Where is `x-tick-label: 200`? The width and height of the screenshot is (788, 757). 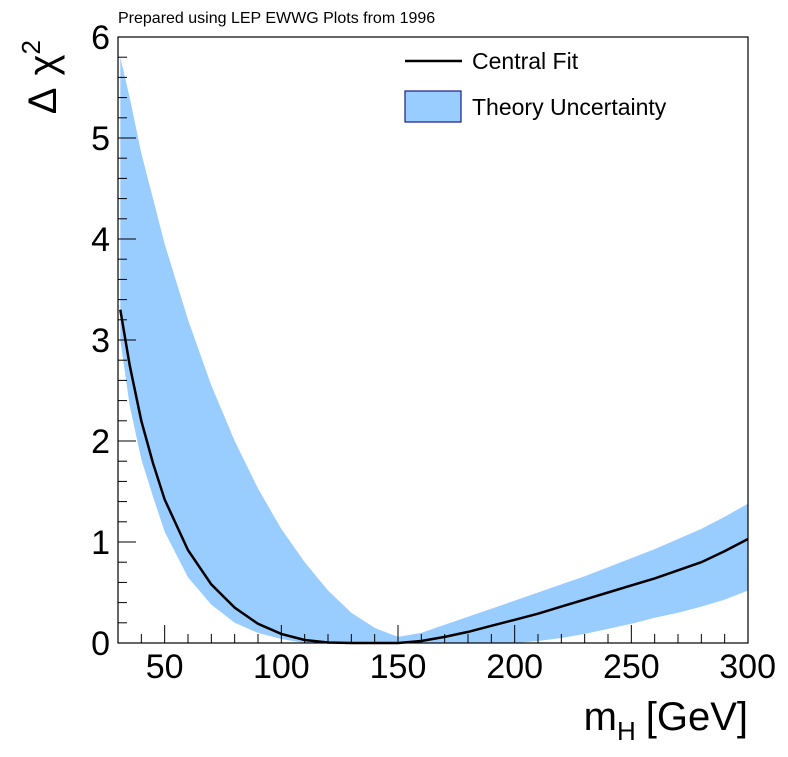 x-tick-label: 200 is located at coordinates (514, 667).